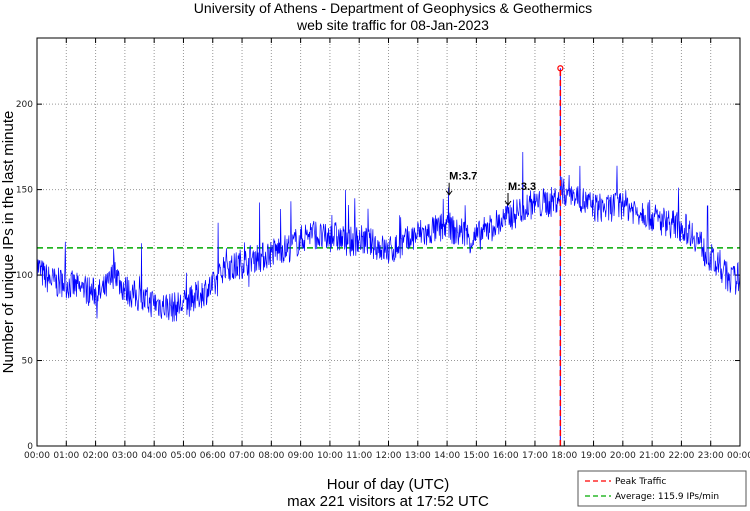  I want to click on x-tick-label: 21:00, so click(652, 456).